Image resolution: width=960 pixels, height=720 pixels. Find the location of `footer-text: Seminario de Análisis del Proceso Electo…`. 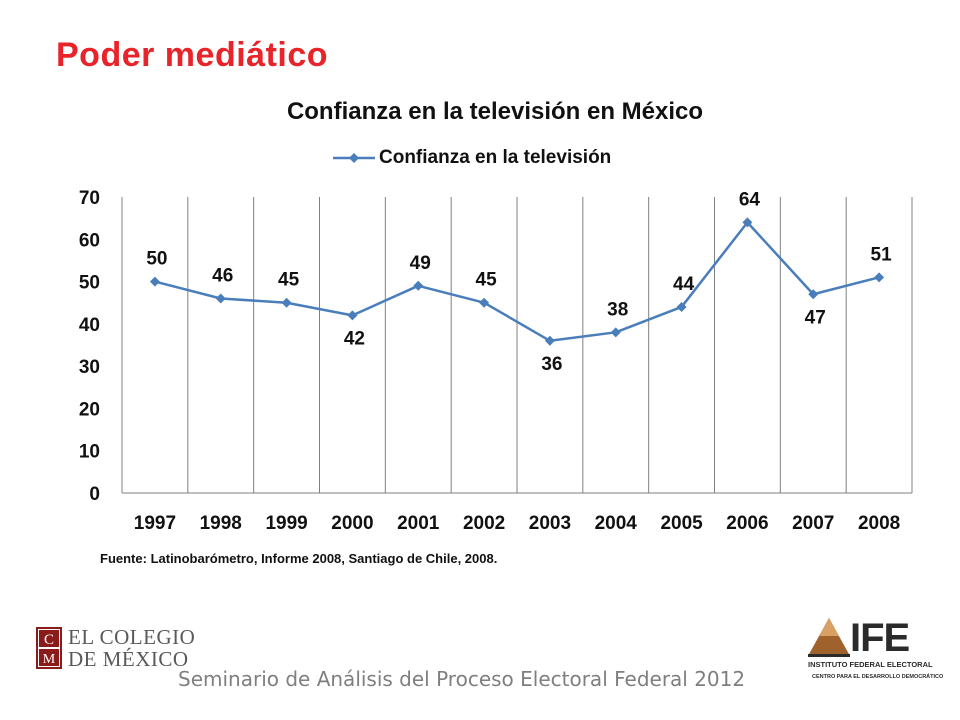

footer-text: Seminario de Análisis del Proceso Electo… is located at coordinates (462, 679).